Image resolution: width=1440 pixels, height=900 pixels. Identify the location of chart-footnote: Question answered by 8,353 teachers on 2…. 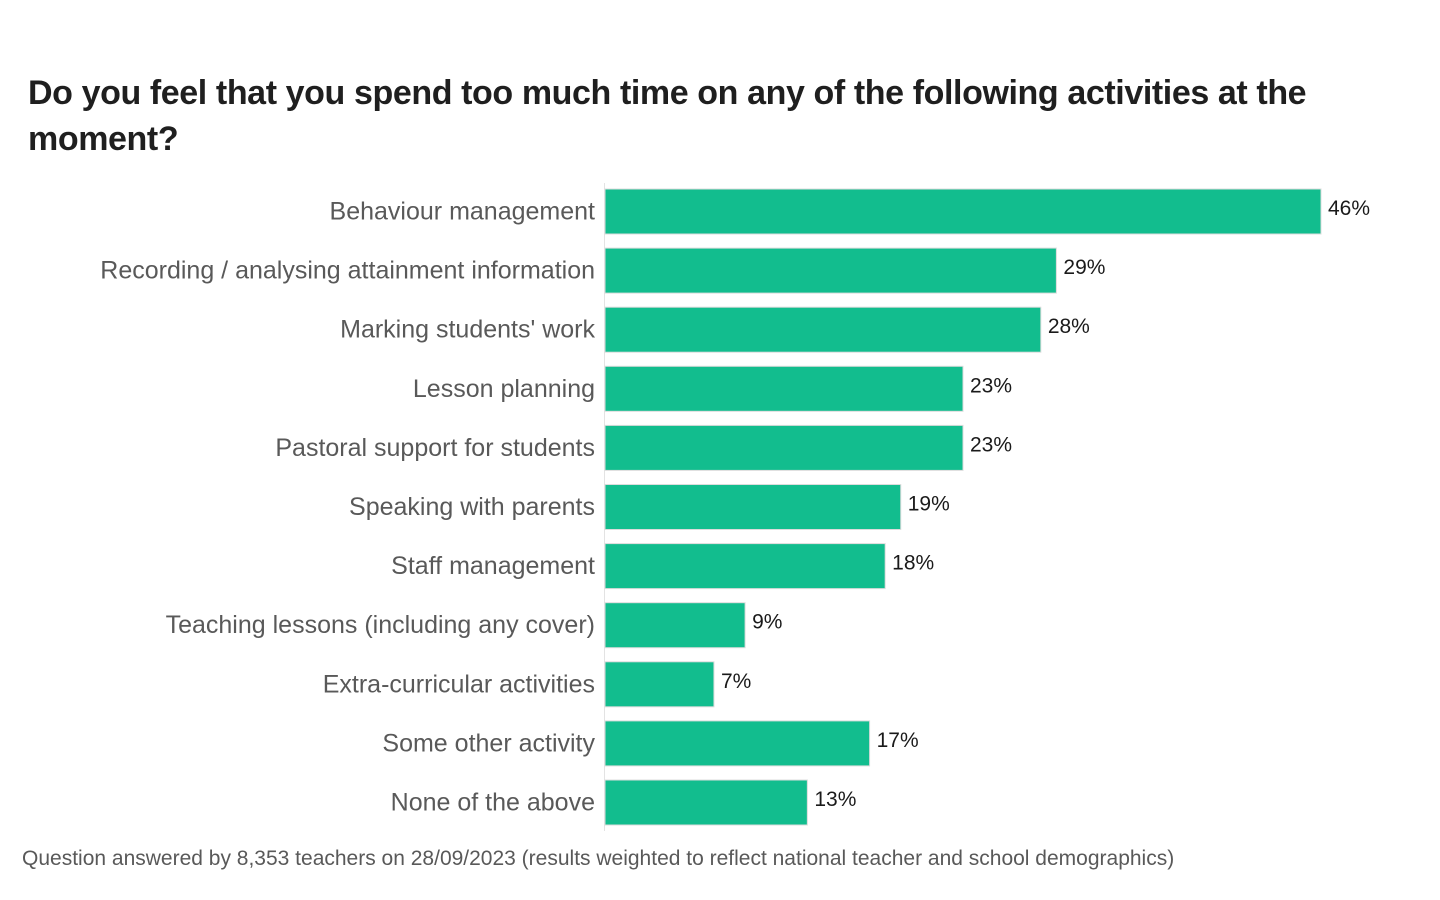
(598, 858).